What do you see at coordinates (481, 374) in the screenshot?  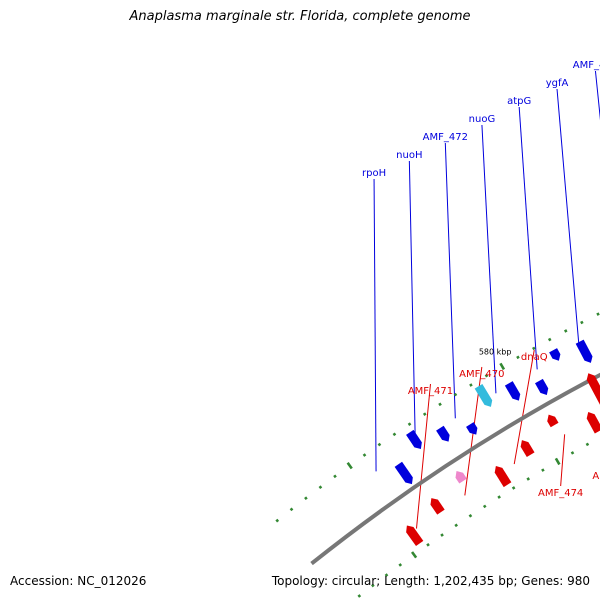 I see `reverse-gene-label: AMF_470` at bounding box center [481, 374].